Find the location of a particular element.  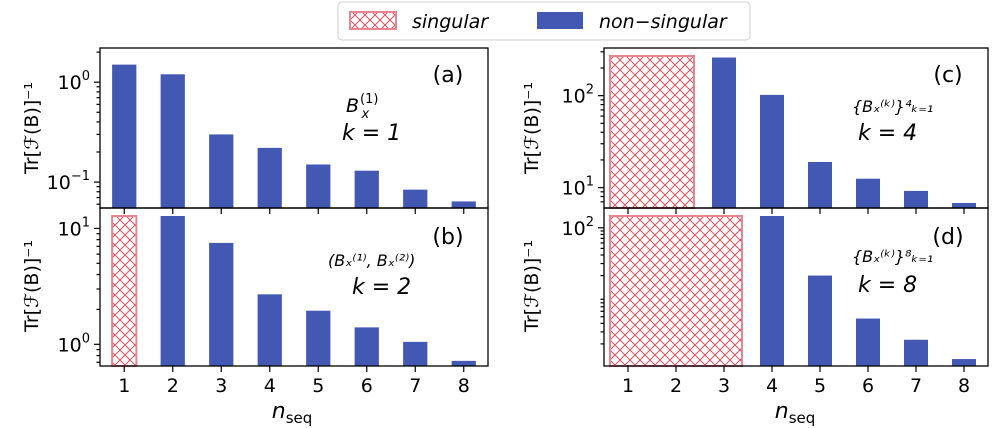

ytick-label-b-1: 10¹ is located at coordinates (74, 227).